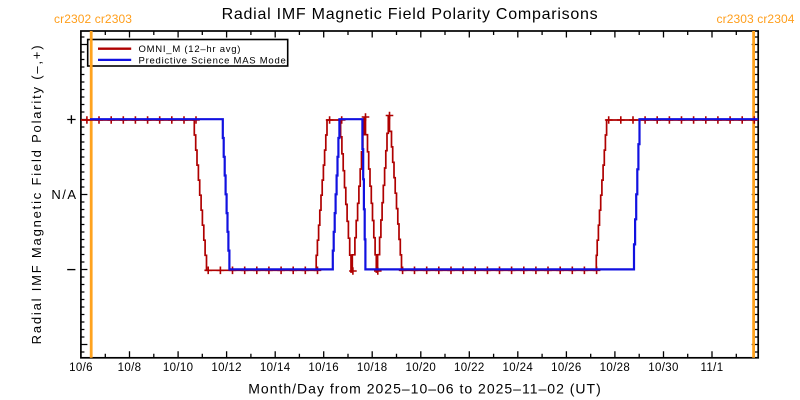 The image size is (800, 400). What do you see at coordinates (178, 368) in the screenshot?
I see `svg-text: 10/10` at bounding box center [178, 368].